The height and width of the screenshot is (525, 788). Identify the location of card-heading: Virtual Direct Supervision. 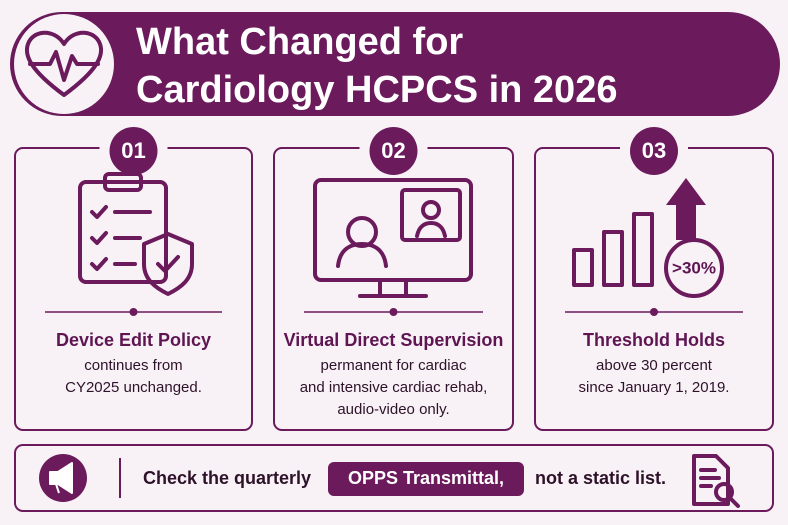
(394, 340).